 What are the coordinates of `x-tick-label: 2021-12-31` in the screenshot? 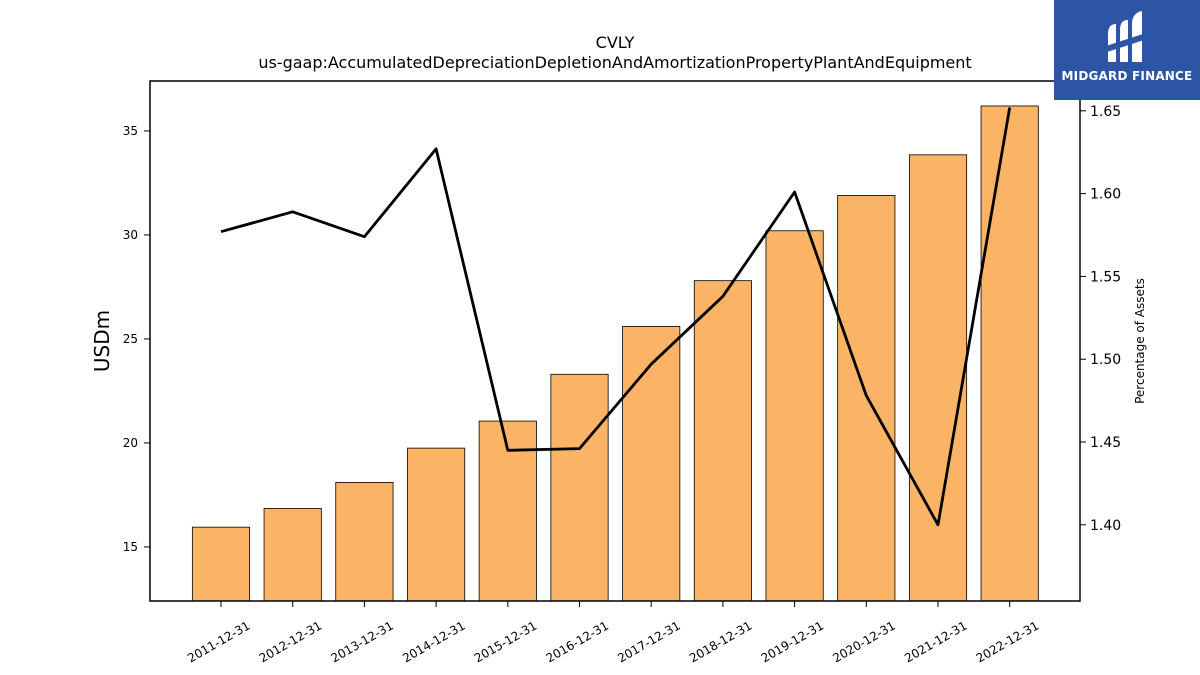 It's located at (935, 641).